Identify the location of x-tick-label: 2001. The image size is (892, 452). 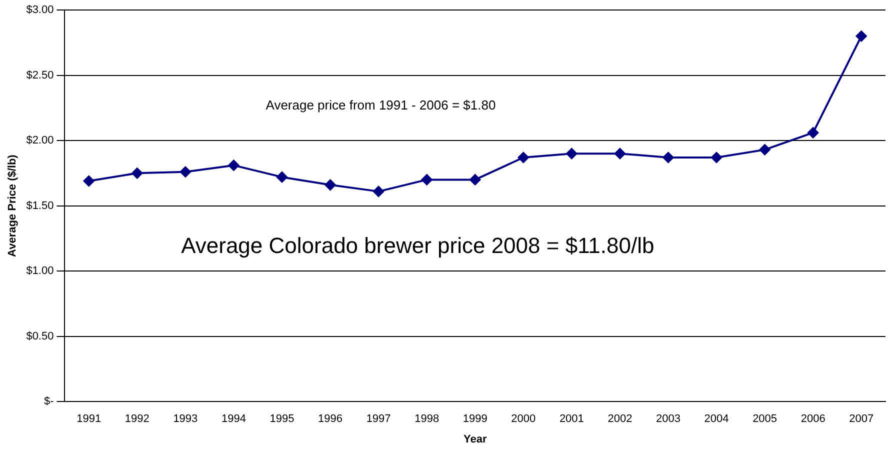
(571, 419).